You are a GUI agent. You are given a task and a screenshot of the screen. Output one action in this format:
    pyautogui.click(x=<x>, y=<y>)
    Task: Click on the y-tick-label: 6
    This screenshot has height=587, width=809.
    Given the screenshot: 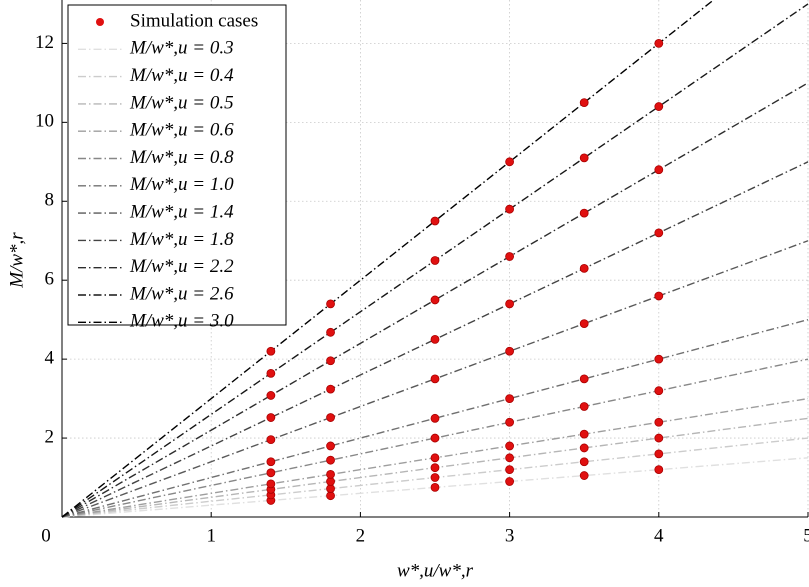 What is the action you would take?
    pyautogui.click(x=50, y=279)
    